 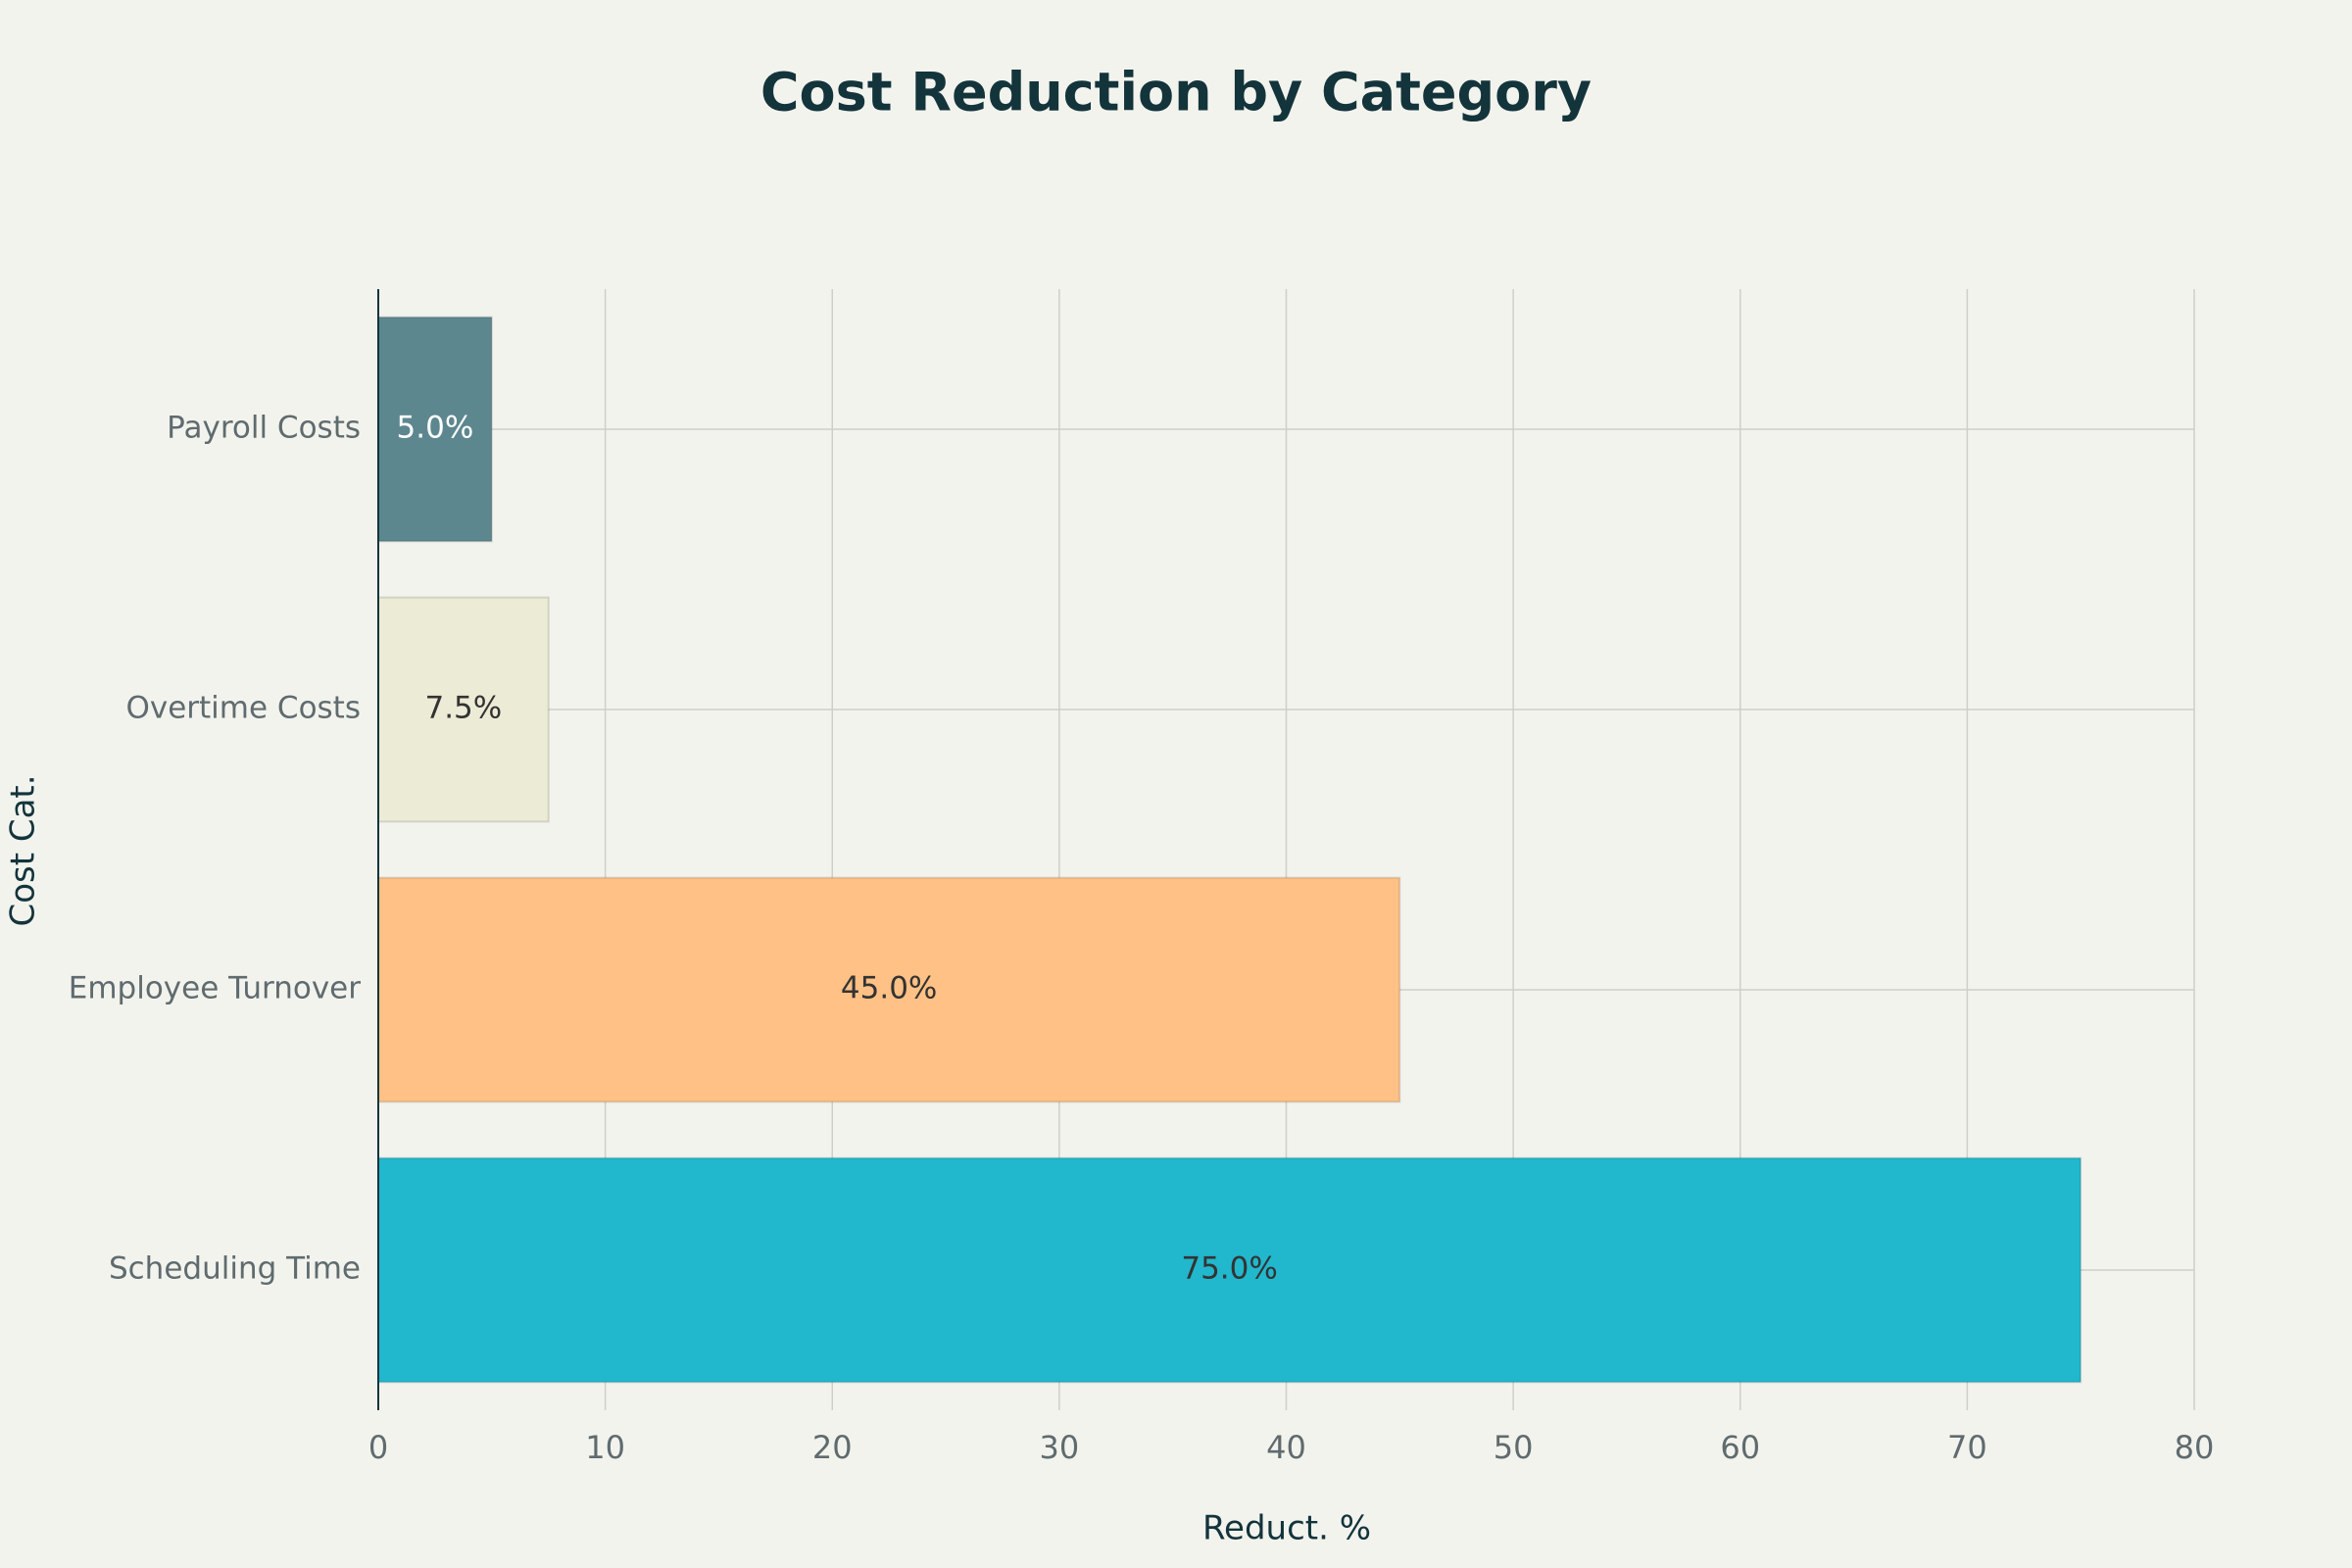 What do you see at coordinates (23, 850) in the screenshot?
I see `y-axis-title: Cost Cat.` at bounding box center [23, 850].